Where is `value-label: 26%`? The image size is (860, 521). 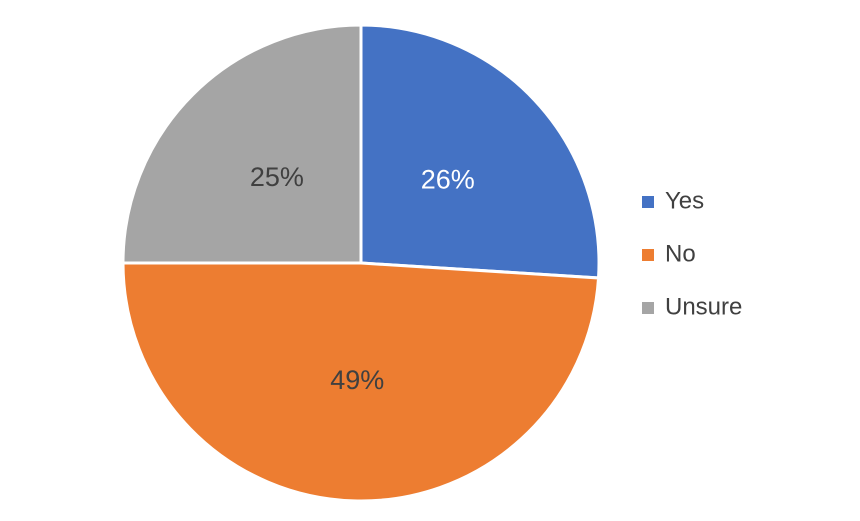 value-label: 26% is located at coordinates (448, 180).